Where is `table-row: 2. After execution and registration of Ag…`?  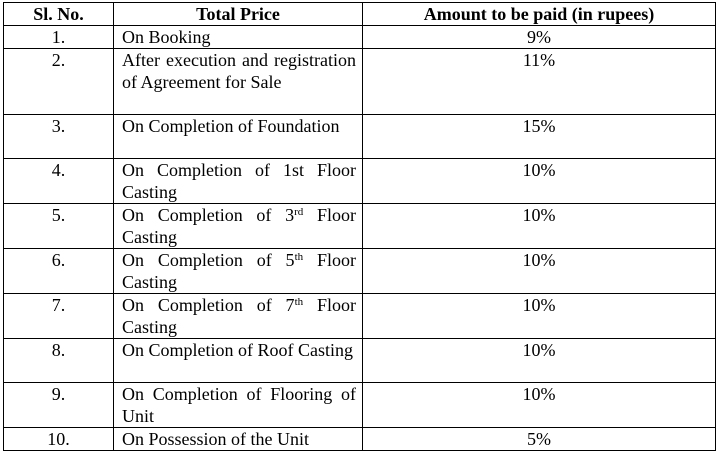 table-row: 2. After execution and registration of Ag… is located at coordinates (359, 81).